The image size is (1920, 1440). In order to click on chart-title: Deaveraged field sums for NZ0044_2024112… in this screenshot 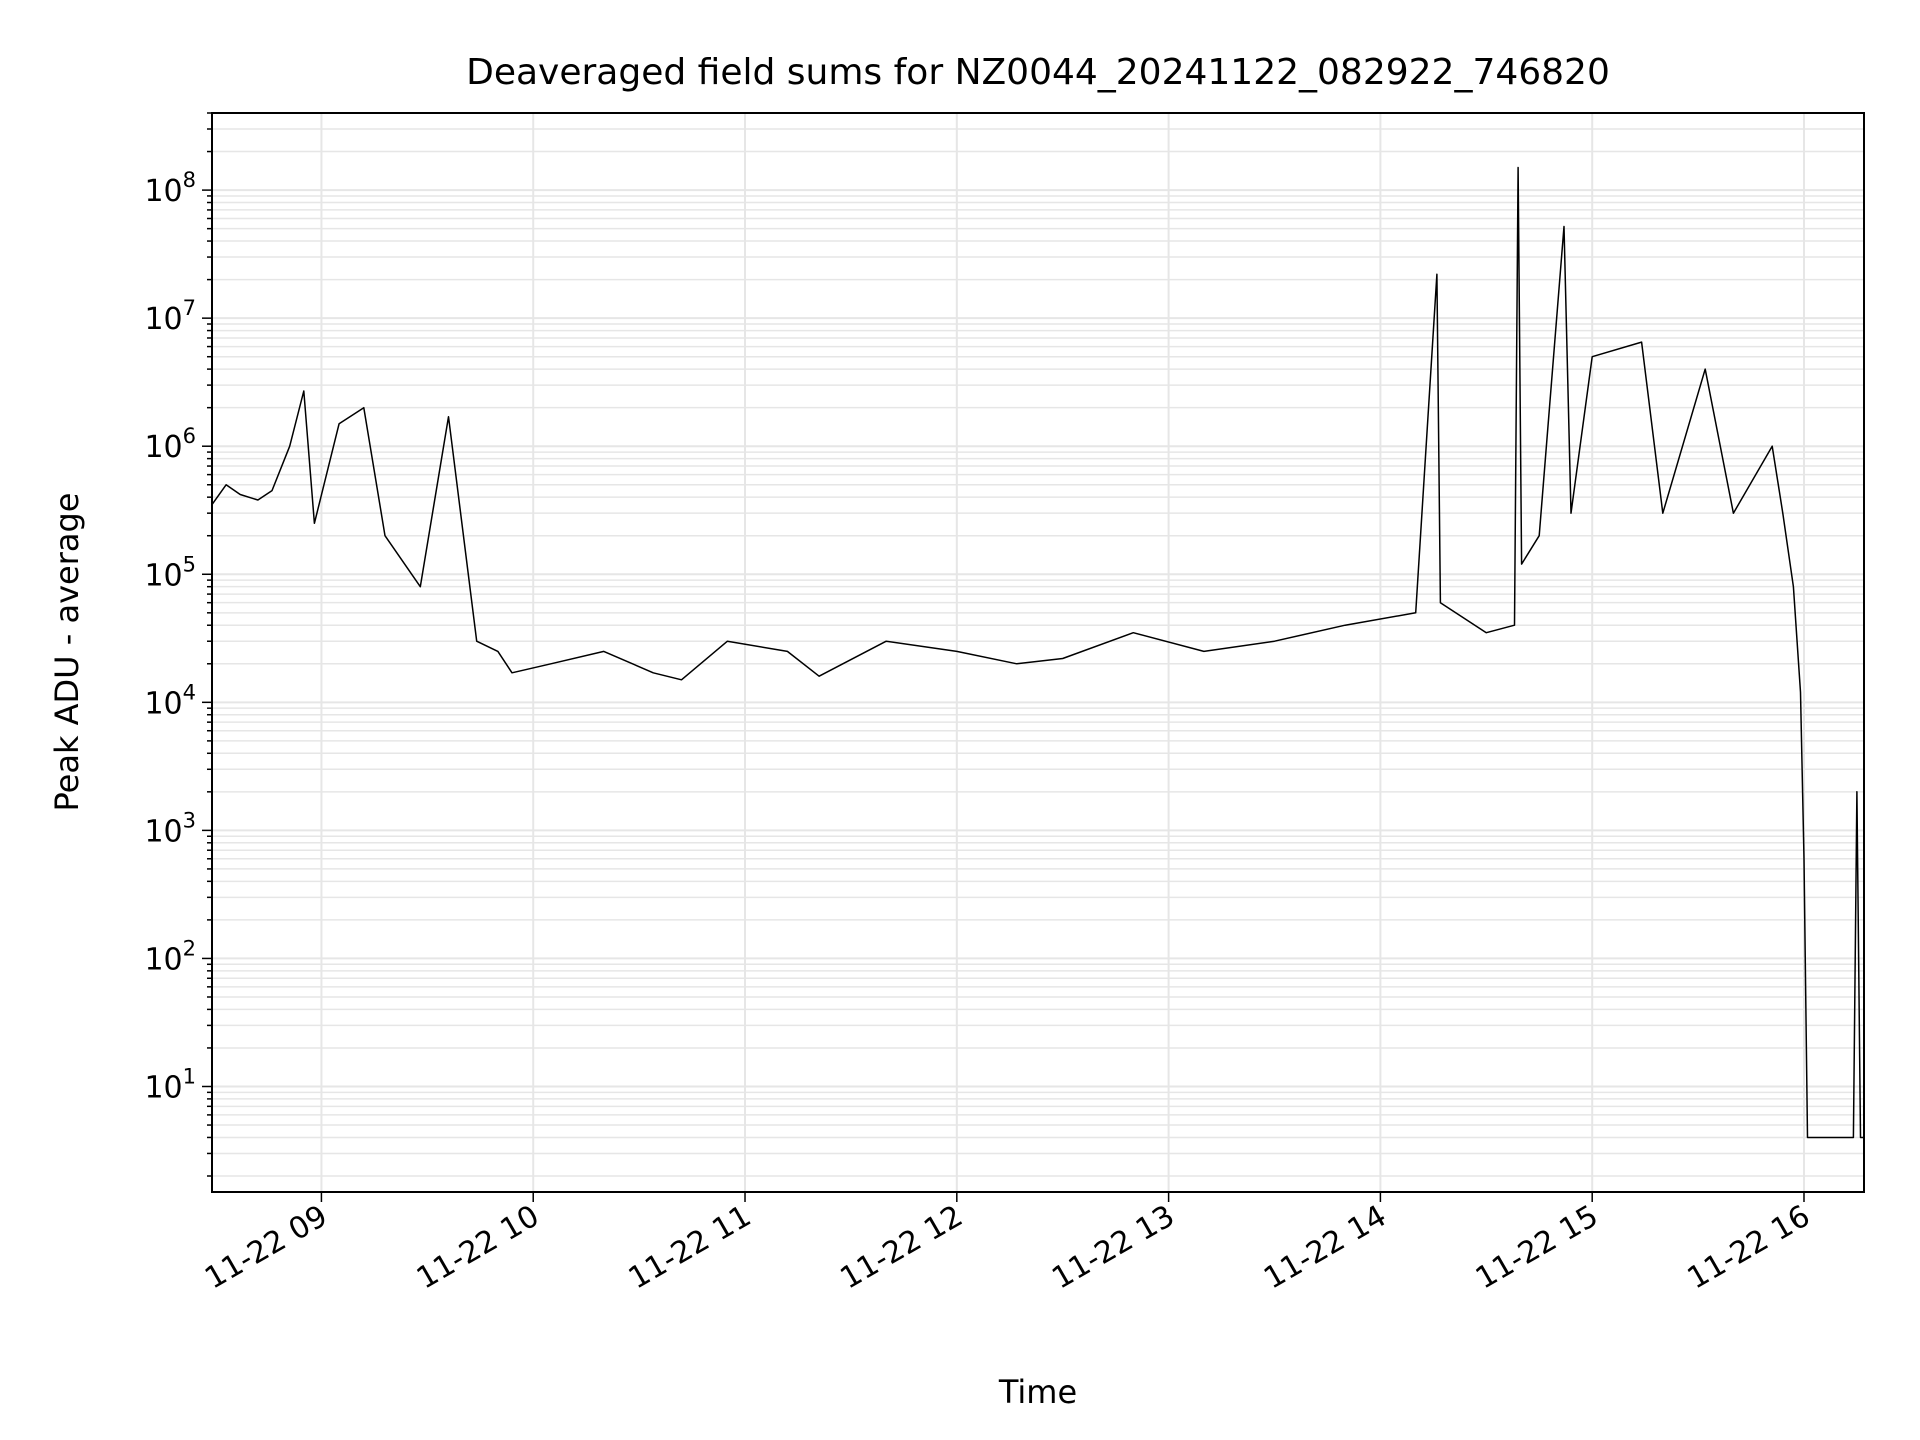, I will do `click(1038, 72)`.